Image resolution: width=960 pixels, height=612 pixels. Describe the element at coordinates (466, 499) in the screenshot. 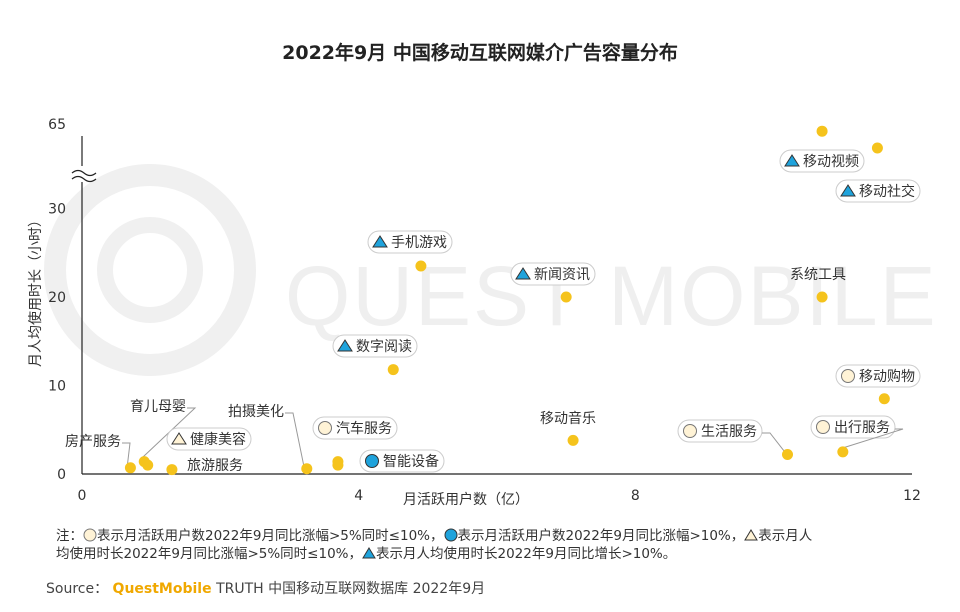

I see `x-axis-label: 月活跃用户数（亿）` at that location.